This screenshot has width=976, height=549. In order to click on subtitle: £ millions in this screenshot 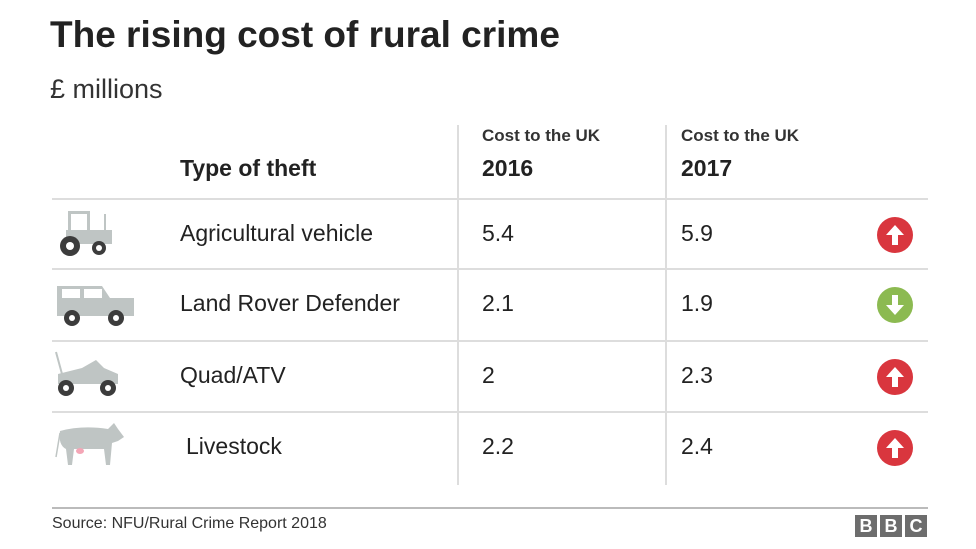, I will do `click(106, 89)`.